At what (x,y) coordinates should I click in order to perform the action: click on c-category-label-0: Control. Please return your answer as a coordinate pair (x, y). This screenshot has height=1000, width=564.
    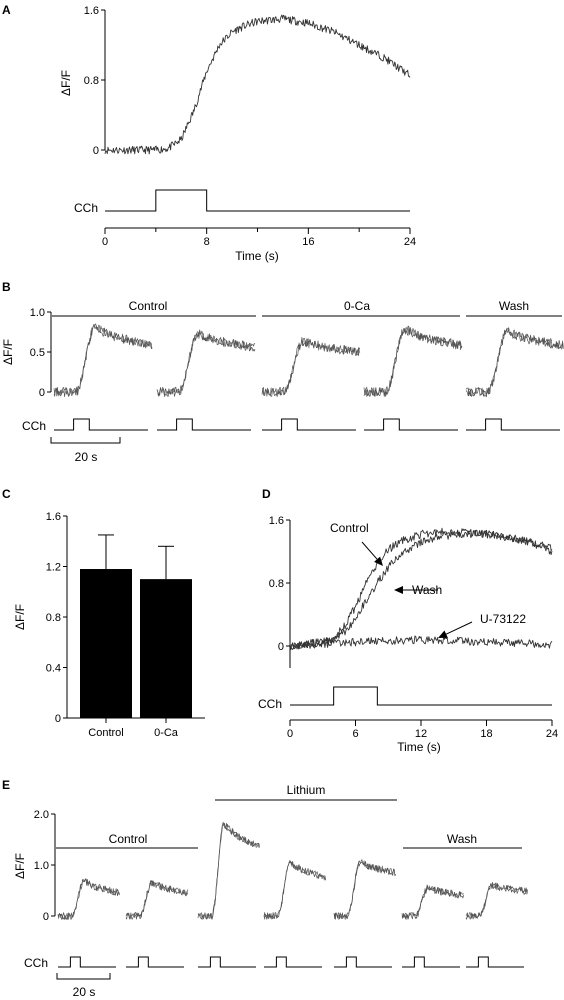
    Looking at the image, I should click on (105, 733).